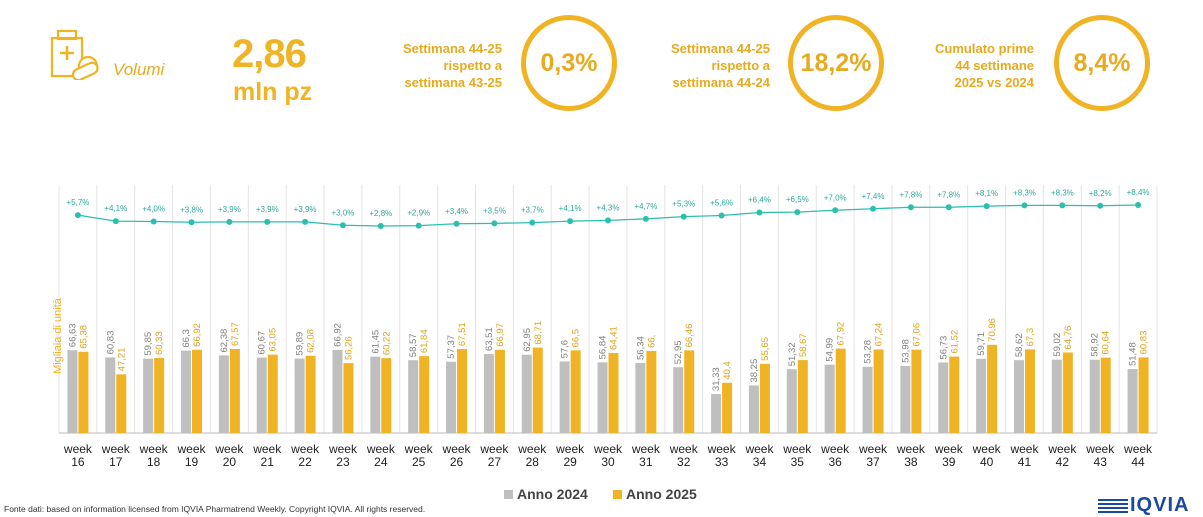 This screenshot has height=517, width=1203. I want to click on x-tick-label: week 18, so click(154, 455).